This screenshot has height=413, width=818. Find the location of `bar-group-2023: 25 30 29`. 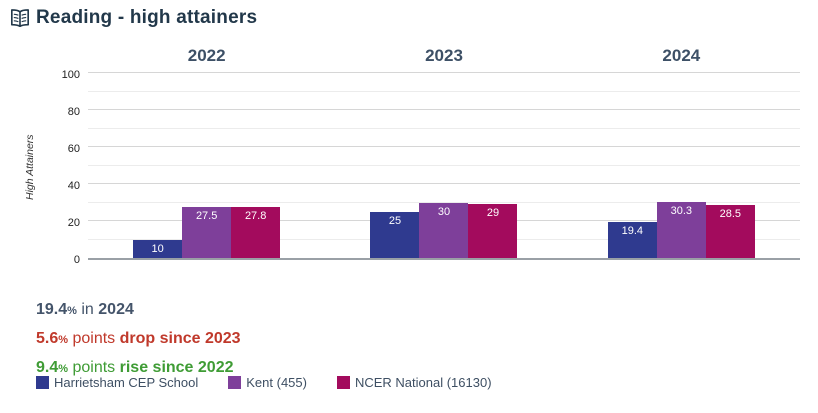

bar-group-2023: 25 30 29 is located at coordinates (443, 166).